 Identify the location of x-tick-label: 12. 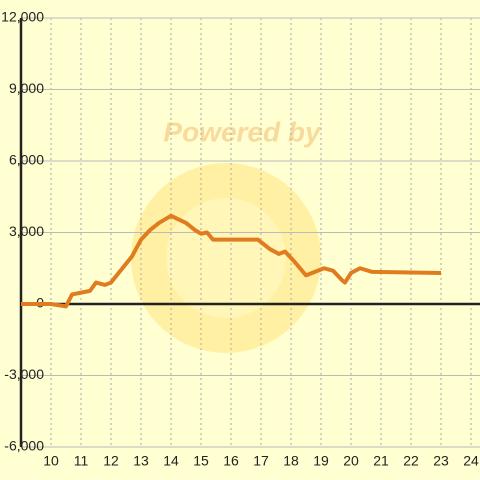
(111, 461).